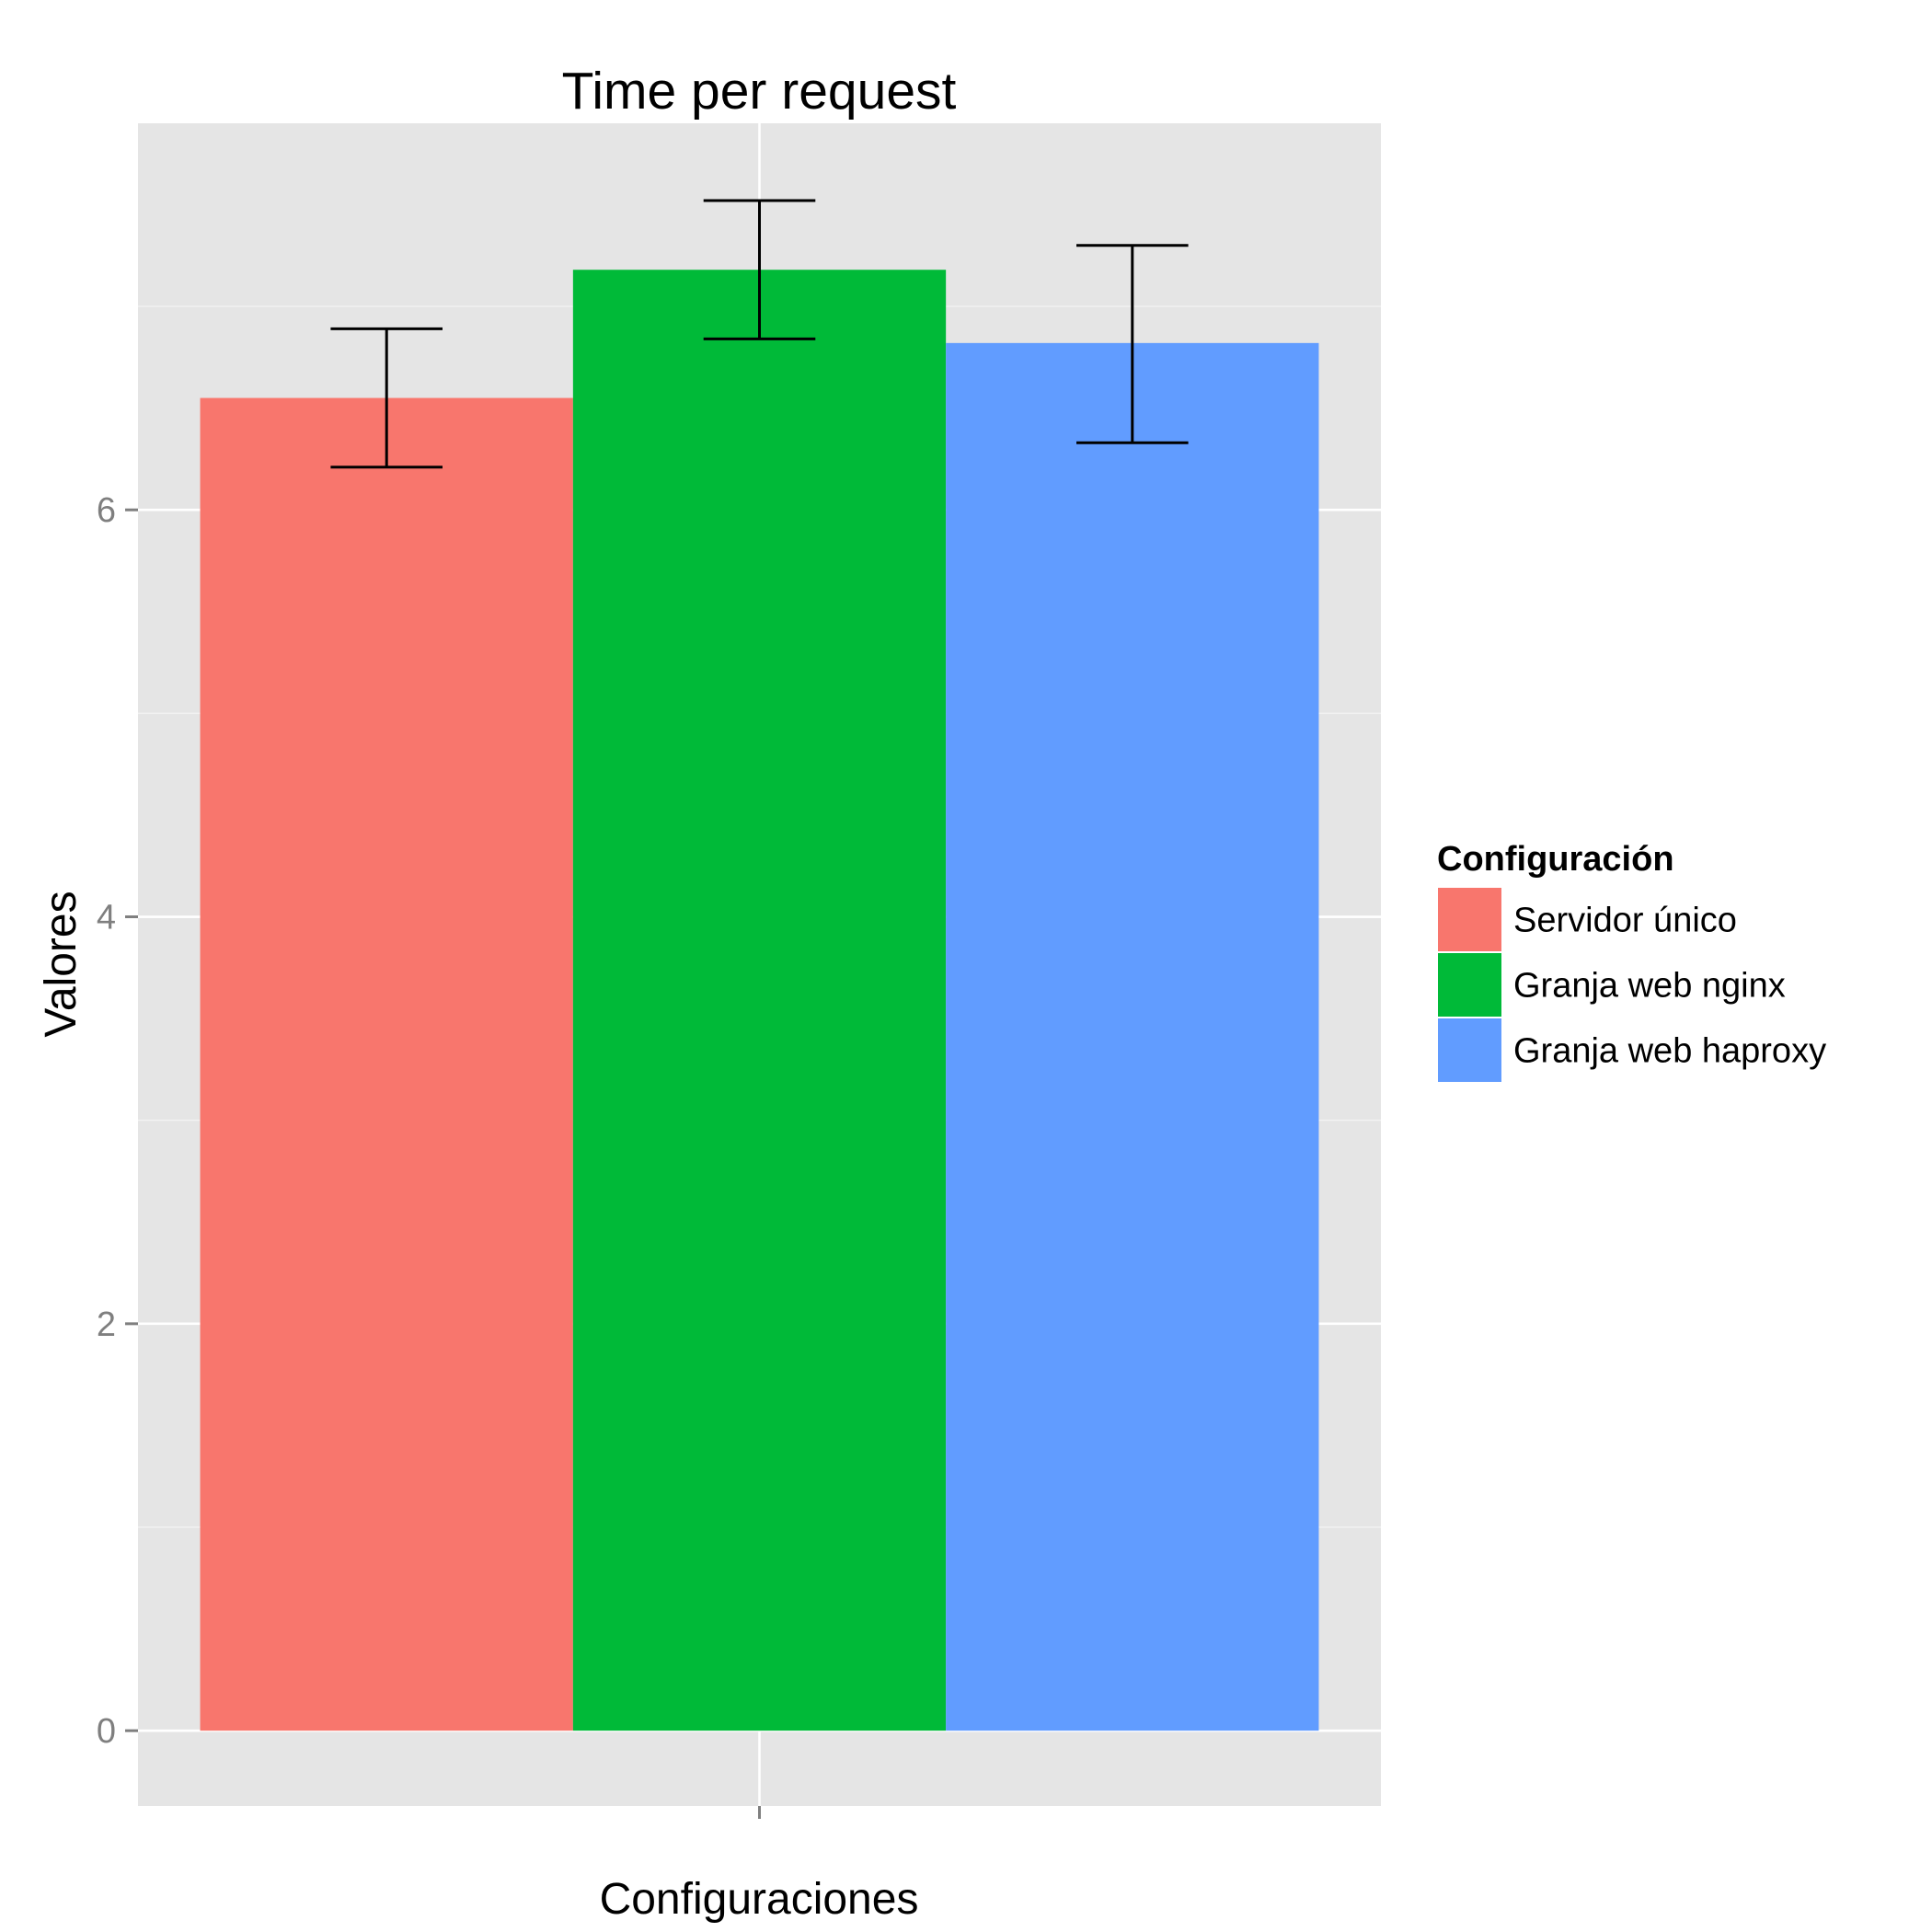 The image size is (1932, 1932). What do you see at coordinates (1649, 986) in the screenshot?
I see `legend-label: Granja web nginx` at bounding box center [1649, 986].